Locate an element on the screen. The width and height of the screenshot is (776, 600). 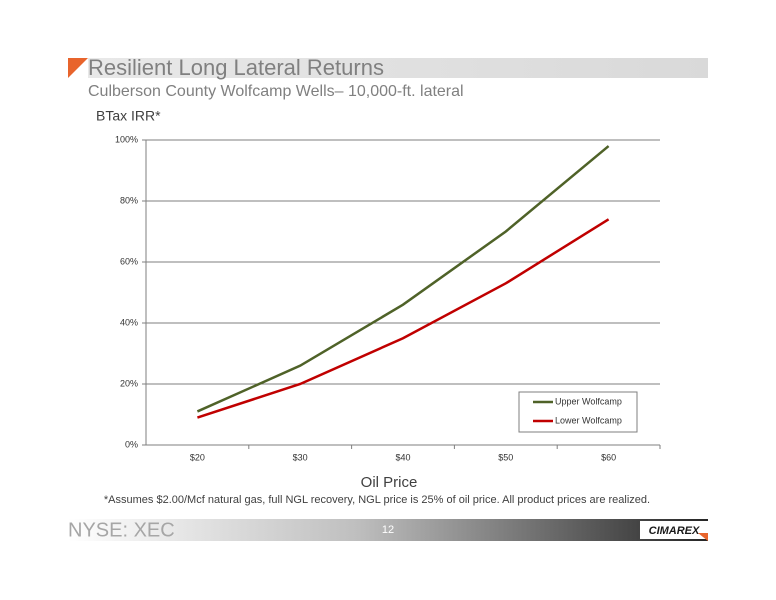
title-band is located at coordinates (398, 68).